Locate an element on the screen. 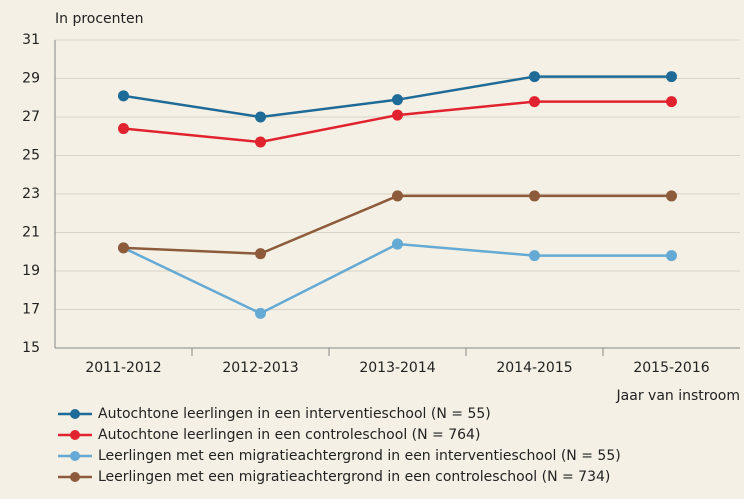 Image resolution: width=744 pixels, height=499 pixels. x-axis-title: Jaar van instroom is located at coordinates (678, 396).